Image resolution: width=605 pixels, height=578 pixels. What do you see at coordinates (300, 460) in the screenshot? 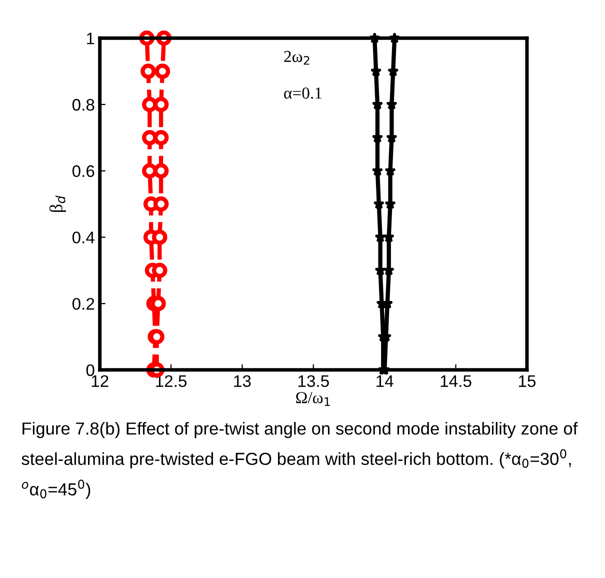
I see `text: Figure 7.8(b) Effect of pre-twist angle on second mode instability zone of steel-alumina pre-twisted e-FGO beam with steel-rich bottom. (*α$_{0}$=30$^{0}$, $^{o}$α$_{0}$=45$^{0}$)` at bounding box center [300, 460].